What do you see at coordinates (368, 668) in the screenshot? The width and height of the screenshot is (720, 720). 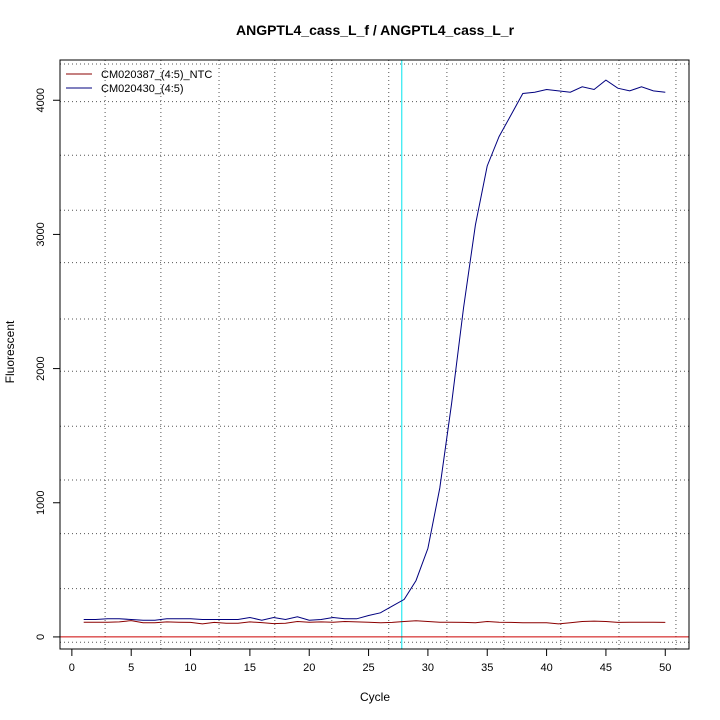 I see `x-tick-label: 25` at bounding box center [368, 668].